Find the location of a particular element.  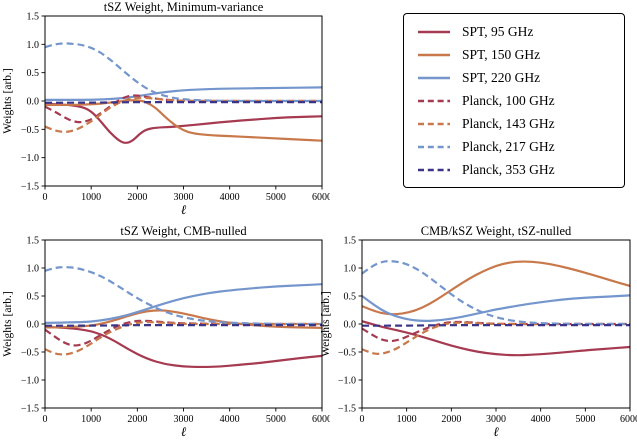

legend-item-planck-100-ghz: Planck, 100 GHz is located at coordinates (515, 100).